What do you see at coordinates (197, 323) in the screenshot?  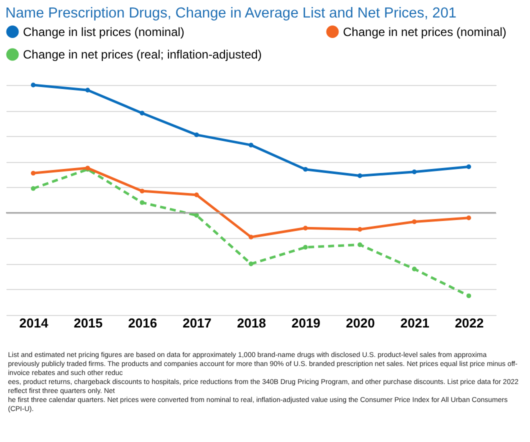 I see `x-tick-label: 2017` at bounding box center [197, 323].